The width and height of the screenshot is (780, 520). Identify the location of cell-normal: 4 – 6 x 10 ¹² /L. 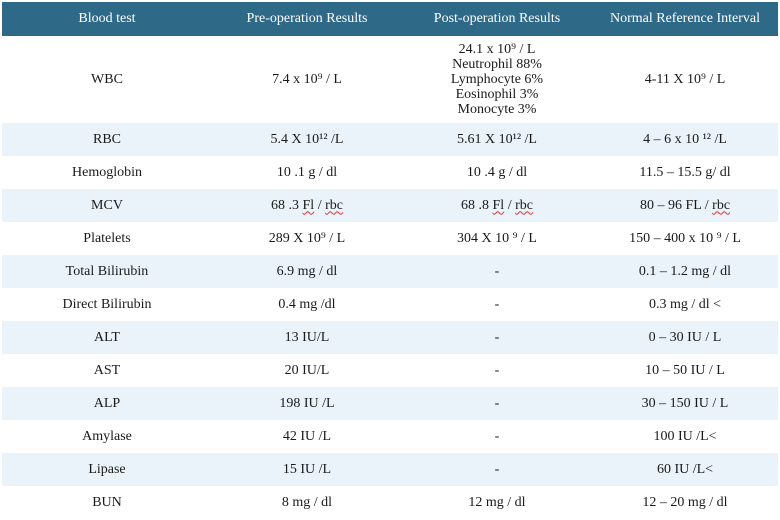
(685, 139).